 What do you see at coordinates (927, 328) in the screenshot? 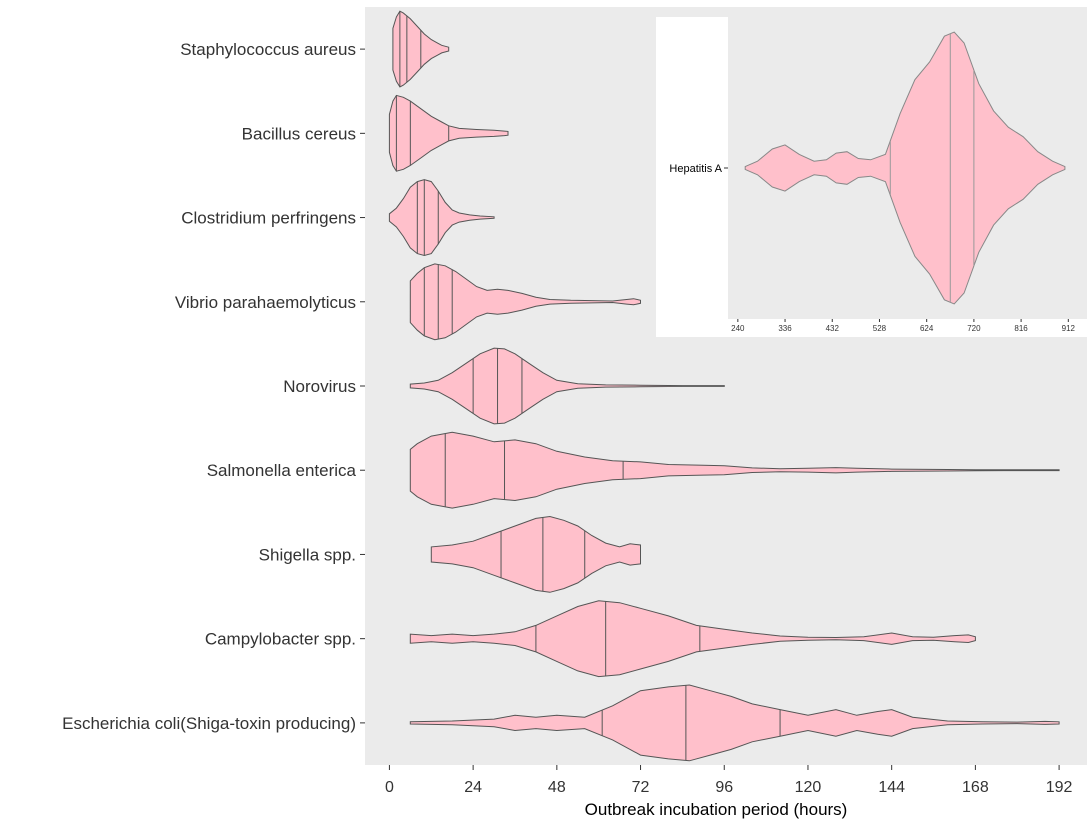
I see `inset-x-tick-label: 624` at bounding box center [927, 328].